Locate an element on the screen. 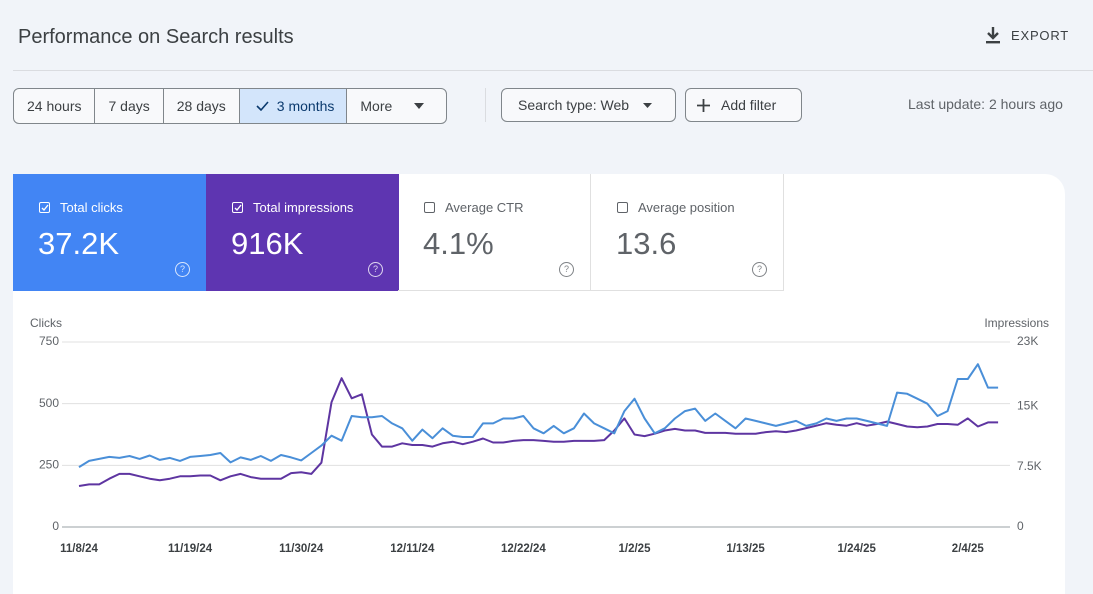 This screenshot has height=594, width=1093. date-range-button: 7 days is located at coordinates (129, 106).